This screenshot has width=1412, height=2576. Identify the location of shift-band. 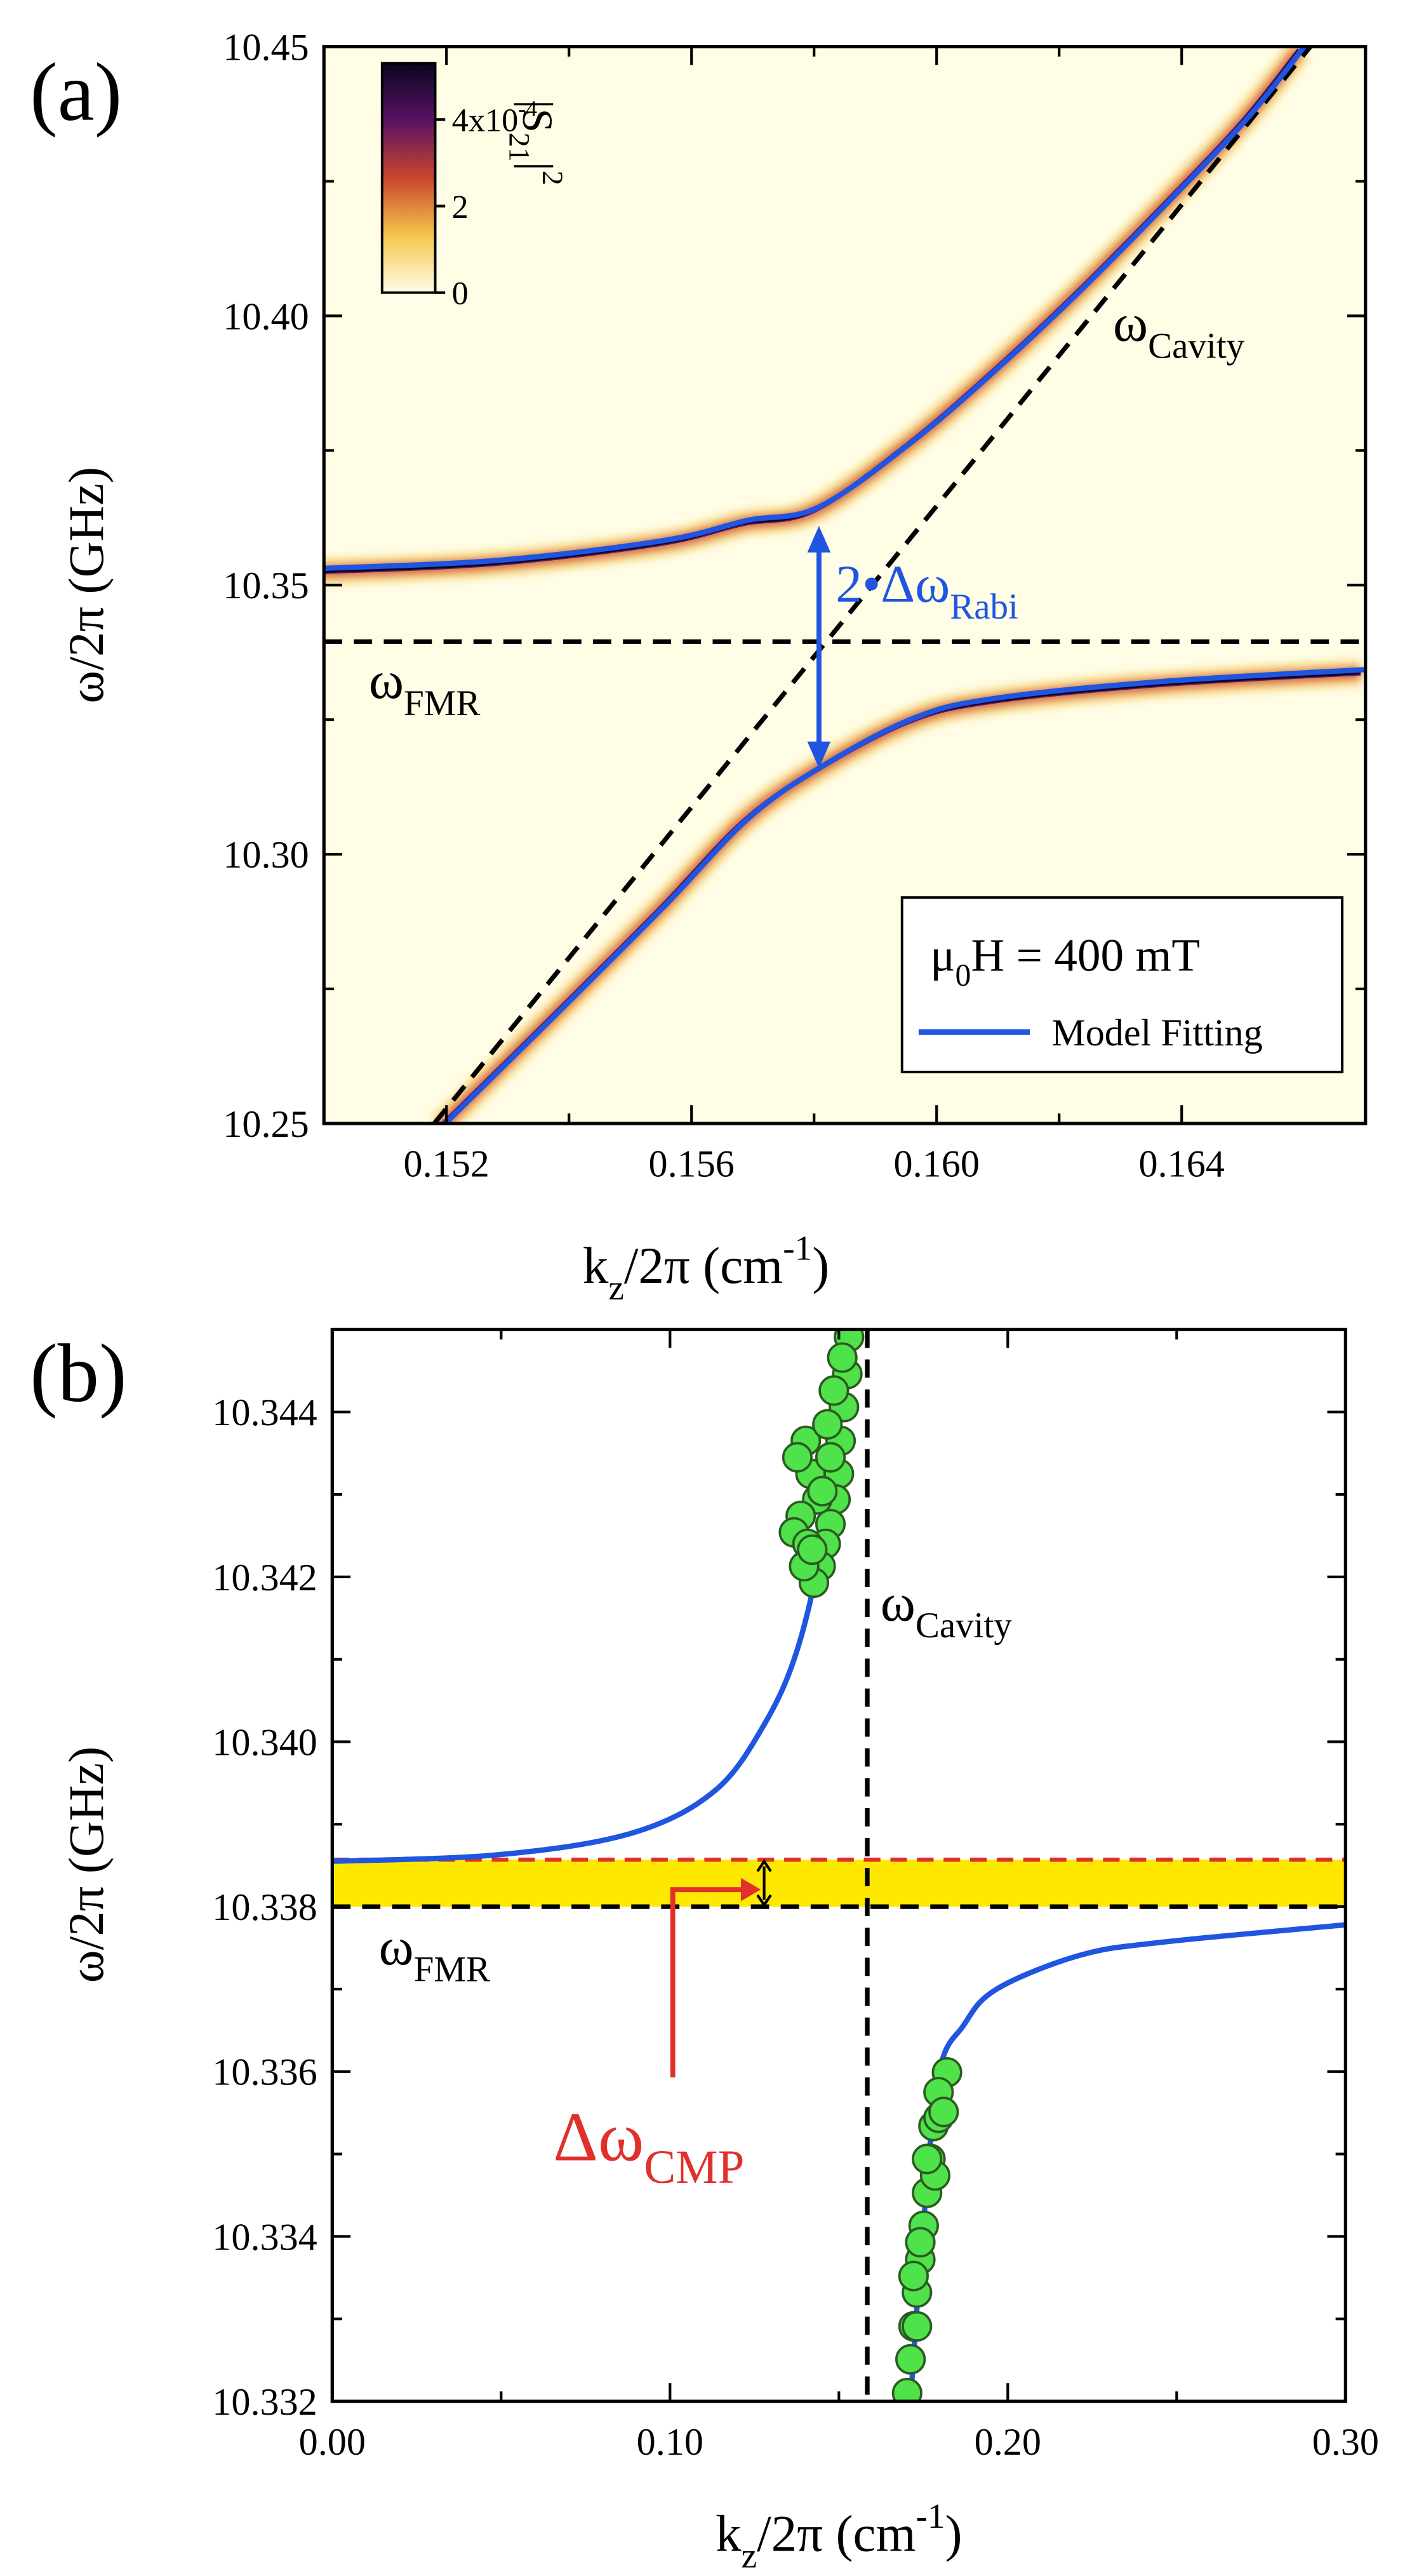
(839, 1883).